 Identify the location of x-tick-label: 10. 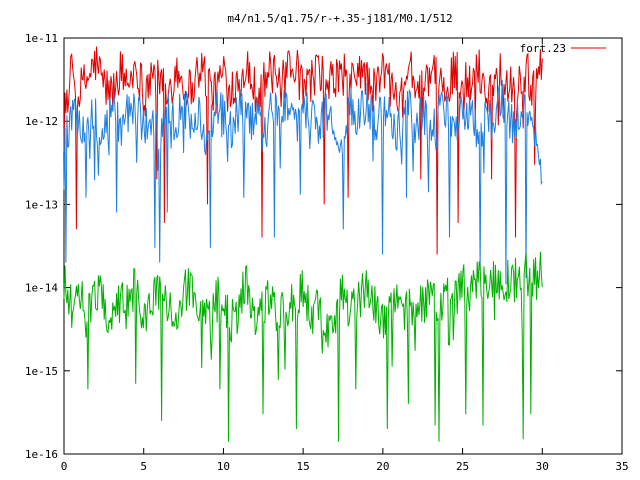
(223, 466).